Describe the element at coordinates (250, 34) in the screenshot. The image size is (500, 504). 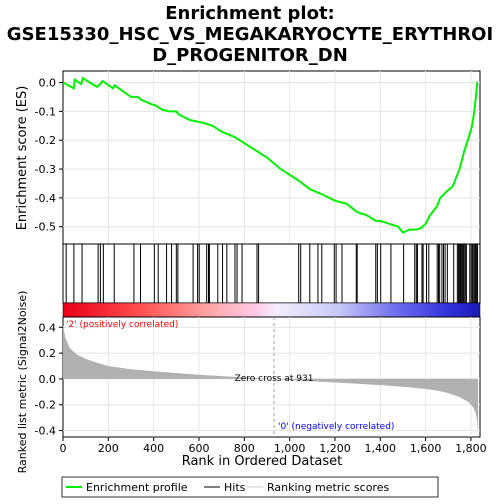
I see `chart-title-line2: GSE15330_HSC_VS_MEGAKARYOCYTE_ERYTHROI` at that location.